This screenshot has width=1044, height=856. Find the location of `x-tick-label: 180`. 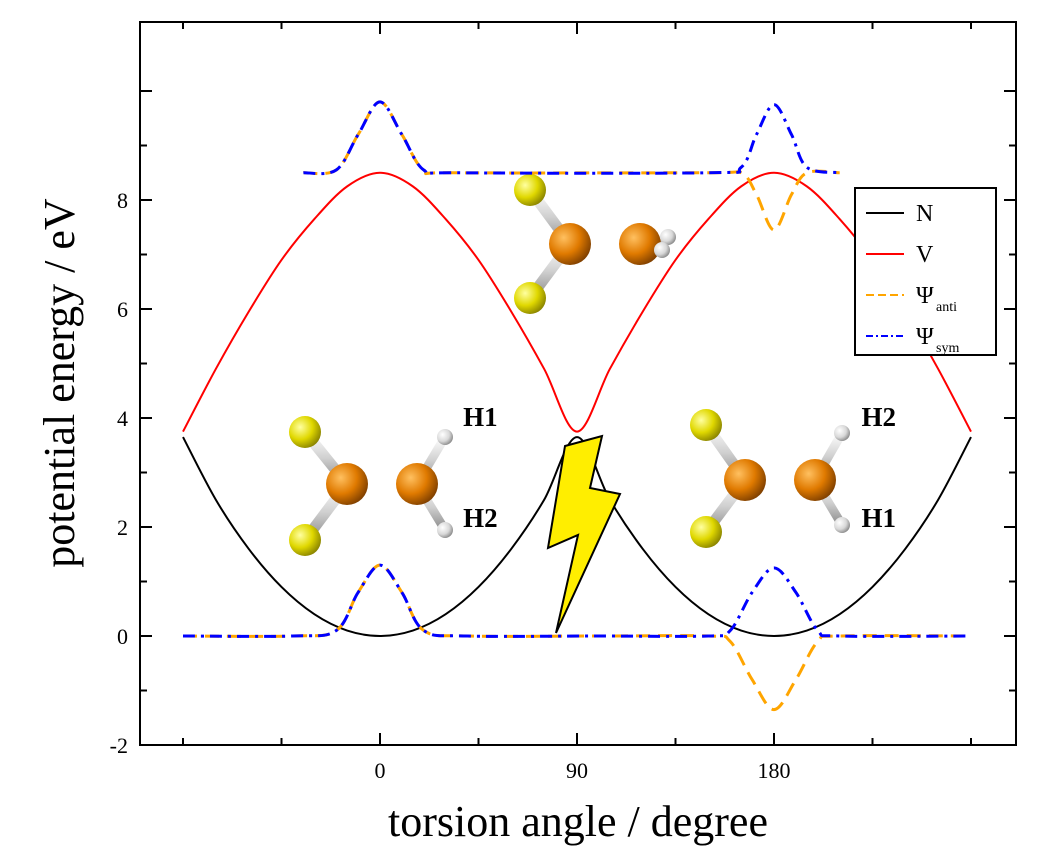

x-tick-label: 180 is located at coordinates (774, 770).